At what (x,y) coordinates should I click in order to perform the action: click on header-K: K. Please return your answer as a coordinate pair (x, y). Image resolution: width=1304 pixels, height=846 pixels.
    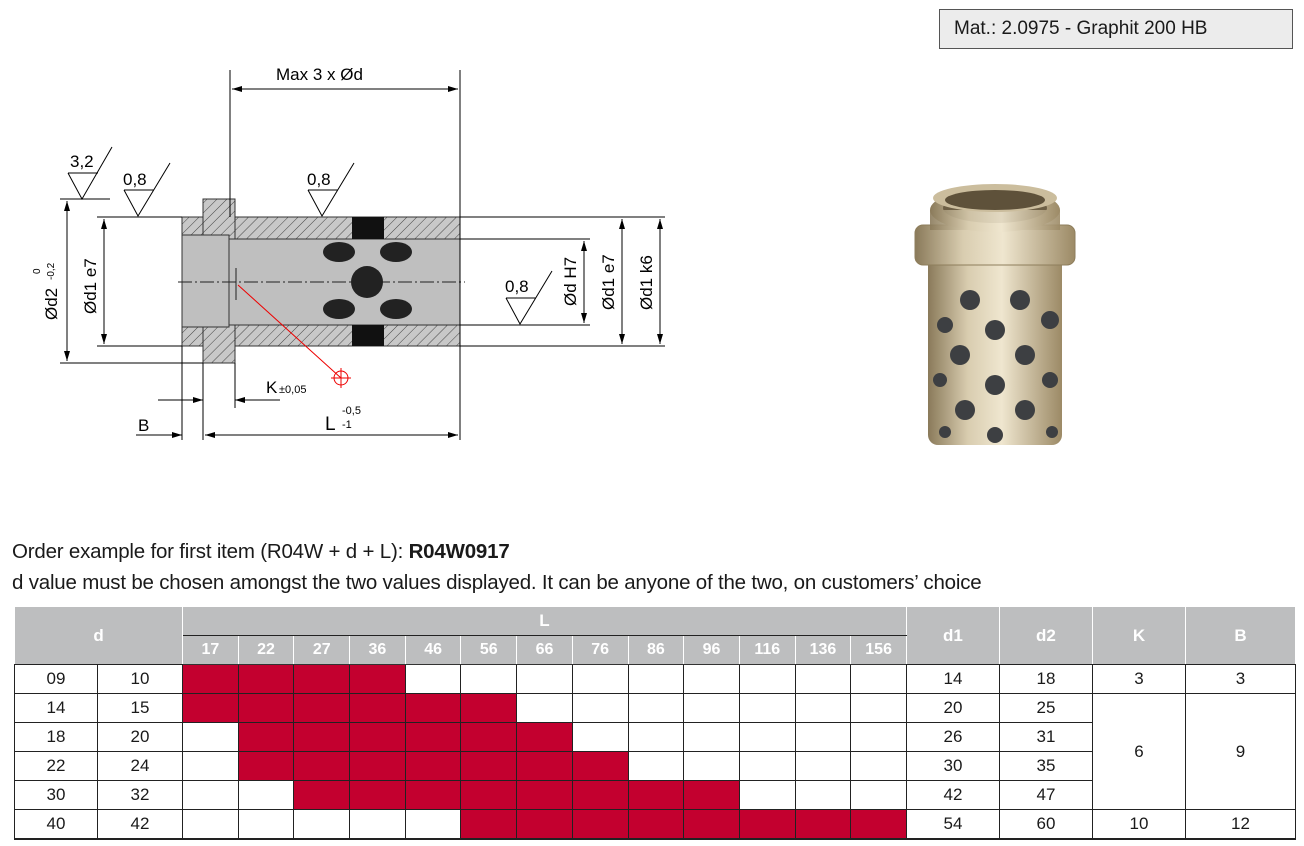
    Looking at the image, I should click on (1138, 635).